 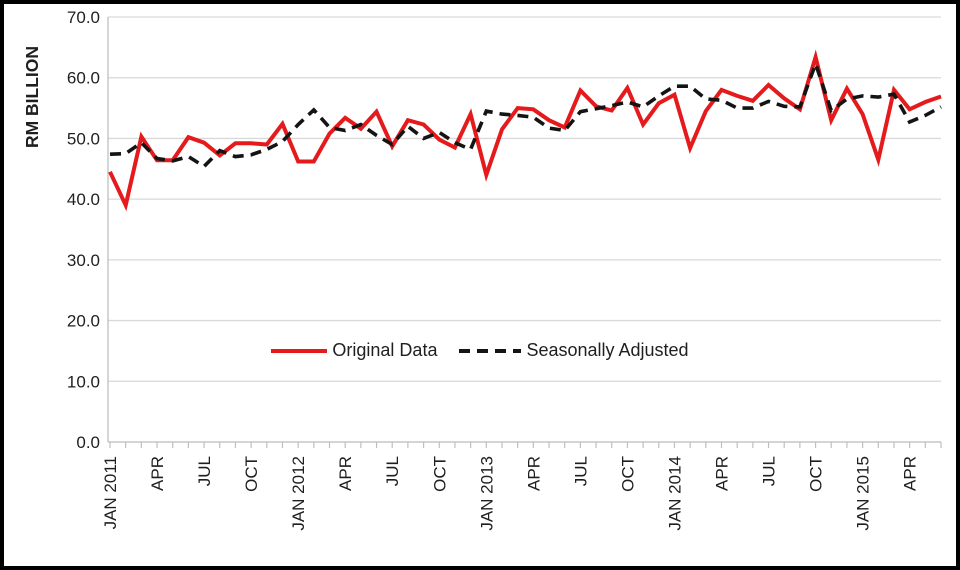 I want to click on x-tick-label-jan-2015: JAN 2015, so click(x=863, y=493).